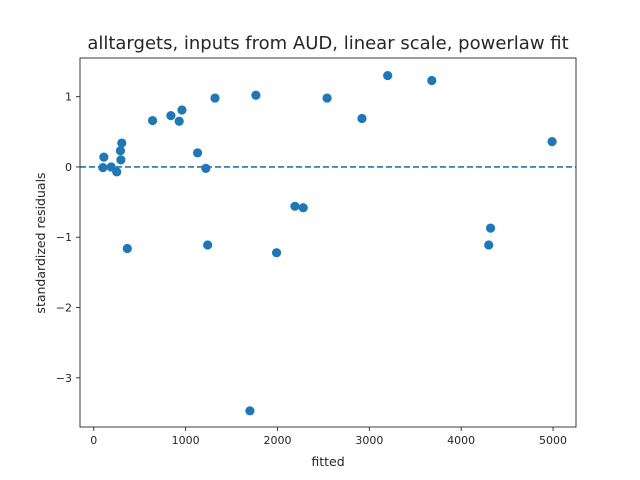 This screenshot has width=640, height=480. I want to click on y-tick-label: −1, so click(64, 237).